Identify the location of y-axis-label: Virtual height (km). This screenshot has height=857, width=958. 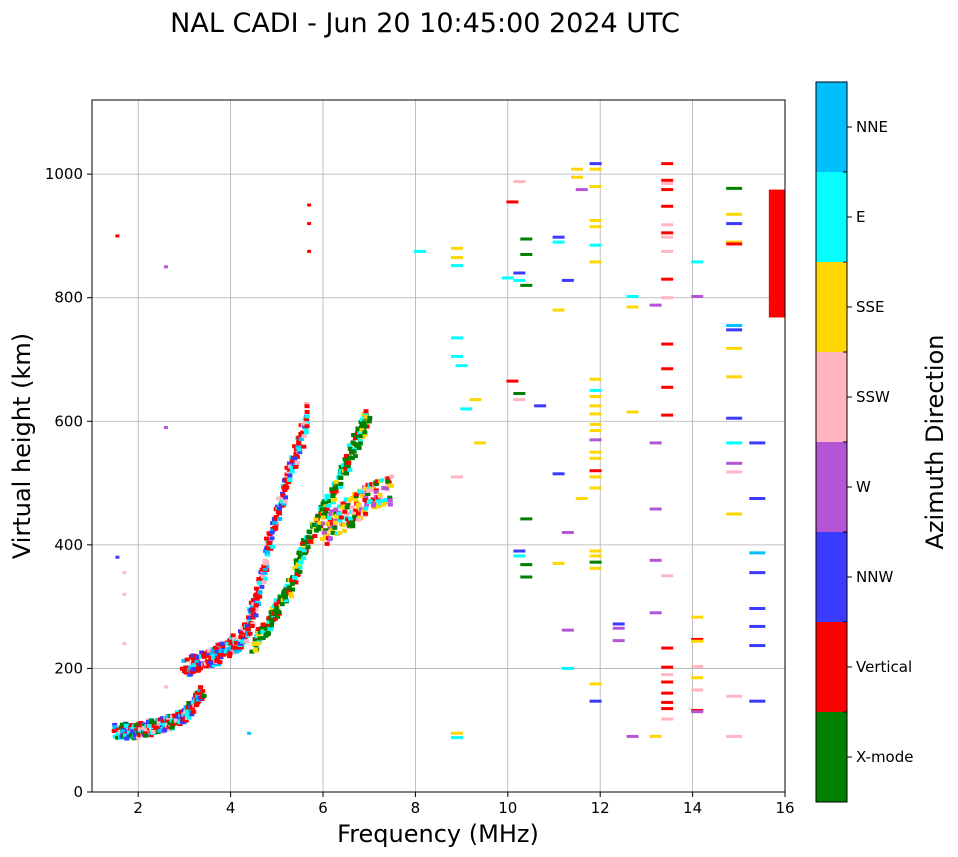
(22, 446).